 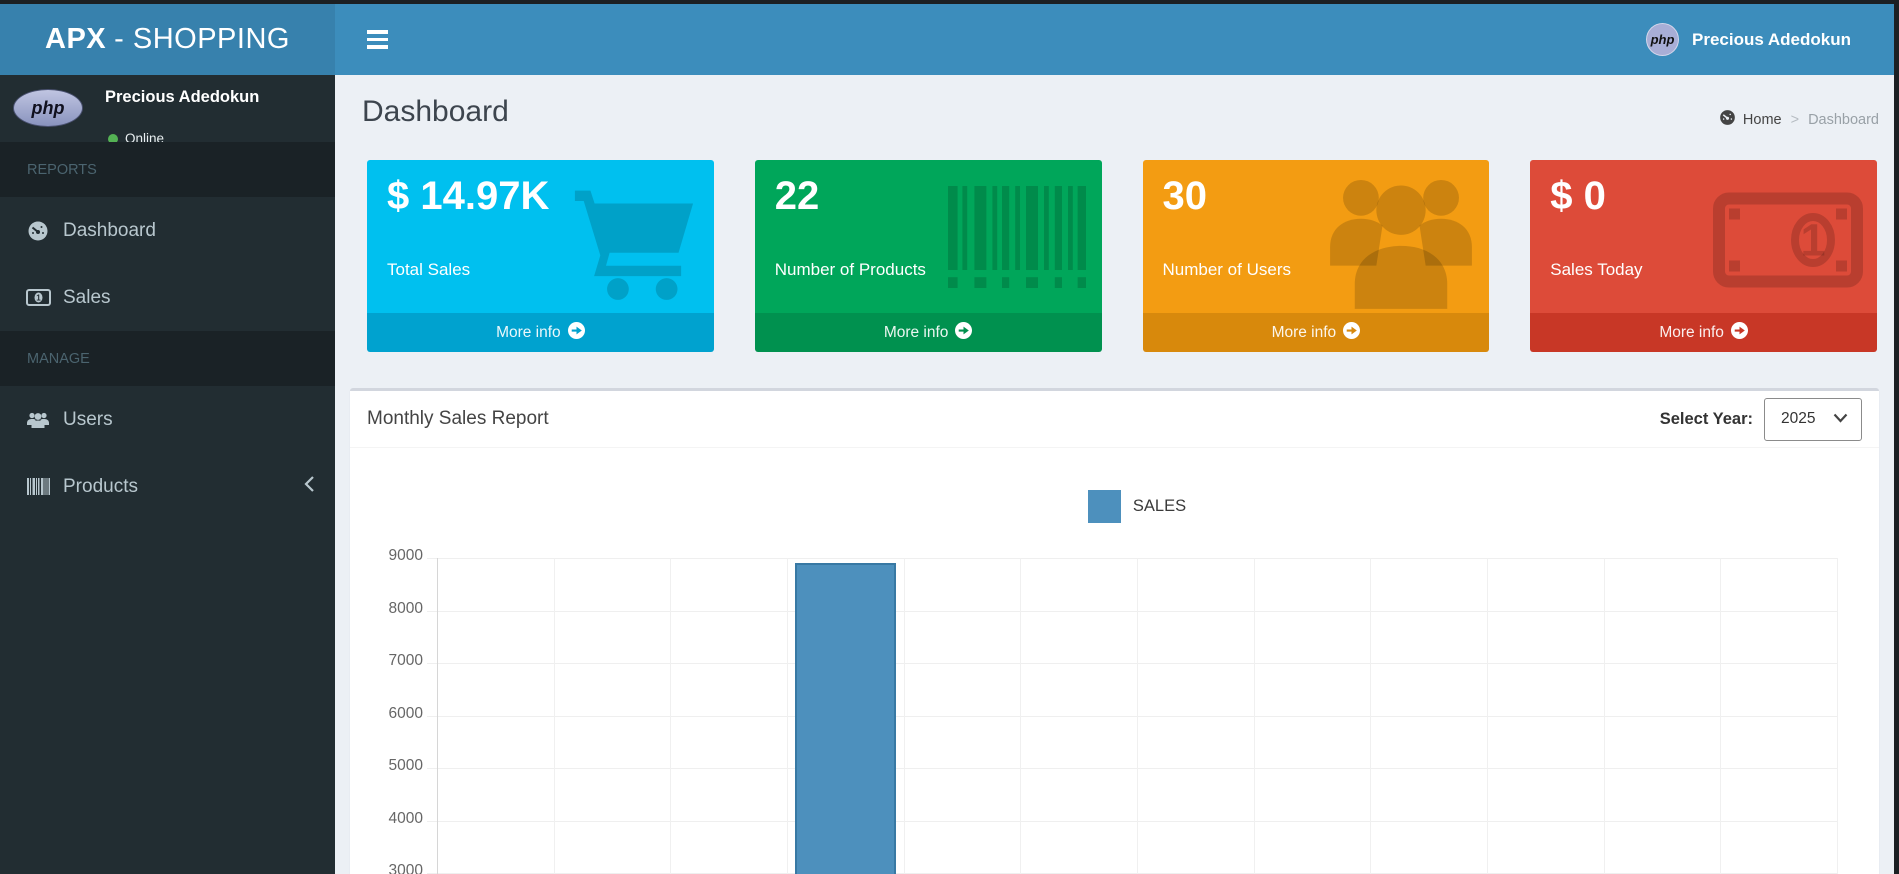 I want to click on users-count-value: 30, so click(x=1185, y=196).